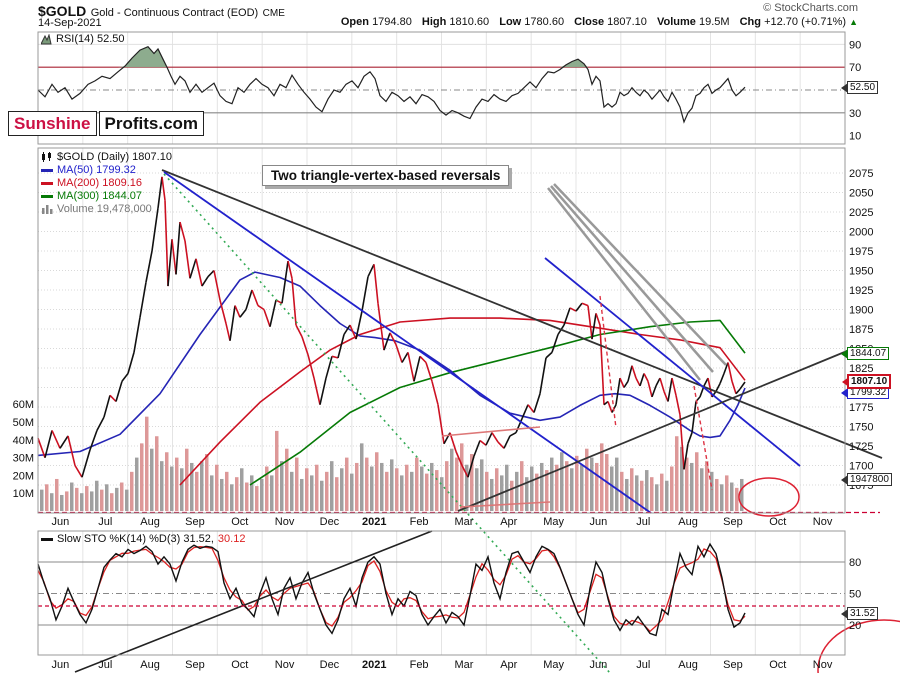  What do you see at coordinates (91, 196) in the screenshot?
I see `ma300-legend-row: MA(300) 1844.07` at bounding box center [91, 196].